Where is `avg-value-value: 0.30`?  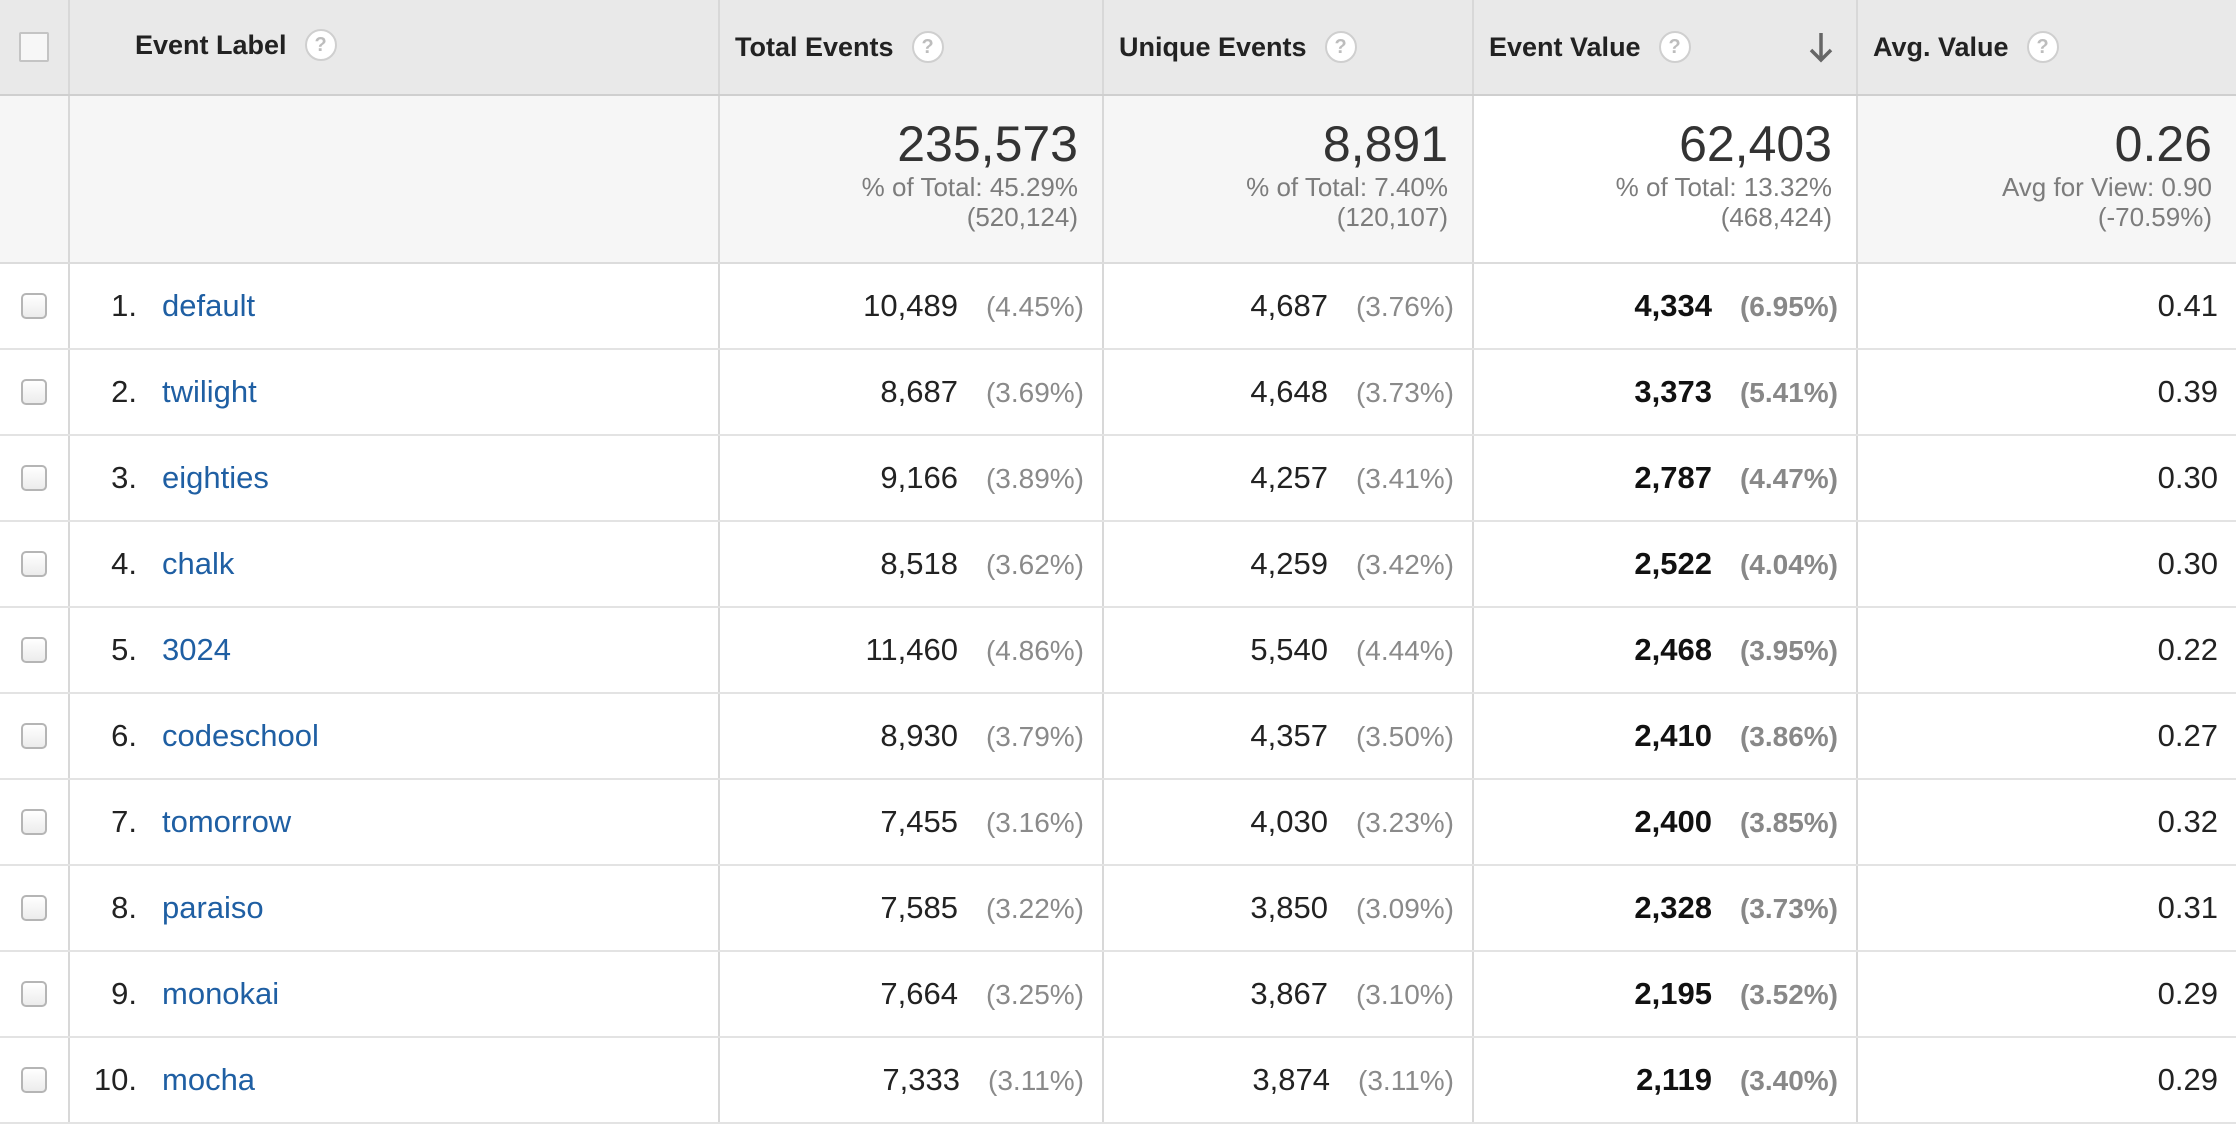 avg-value-value: 0.30 is located at coordinates (2187, 477).